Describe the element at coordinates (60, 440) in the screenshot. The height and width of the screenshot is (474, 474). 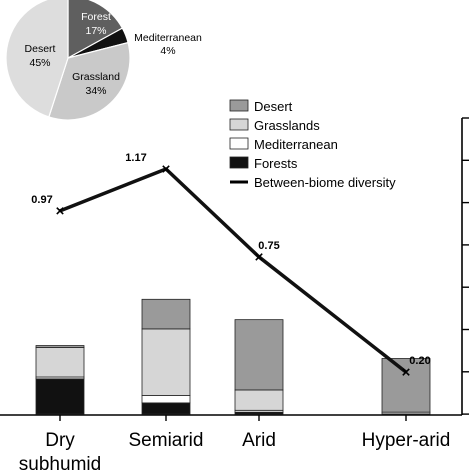
I see `x-tick-label-dry-subhumid: Dry` at that location.